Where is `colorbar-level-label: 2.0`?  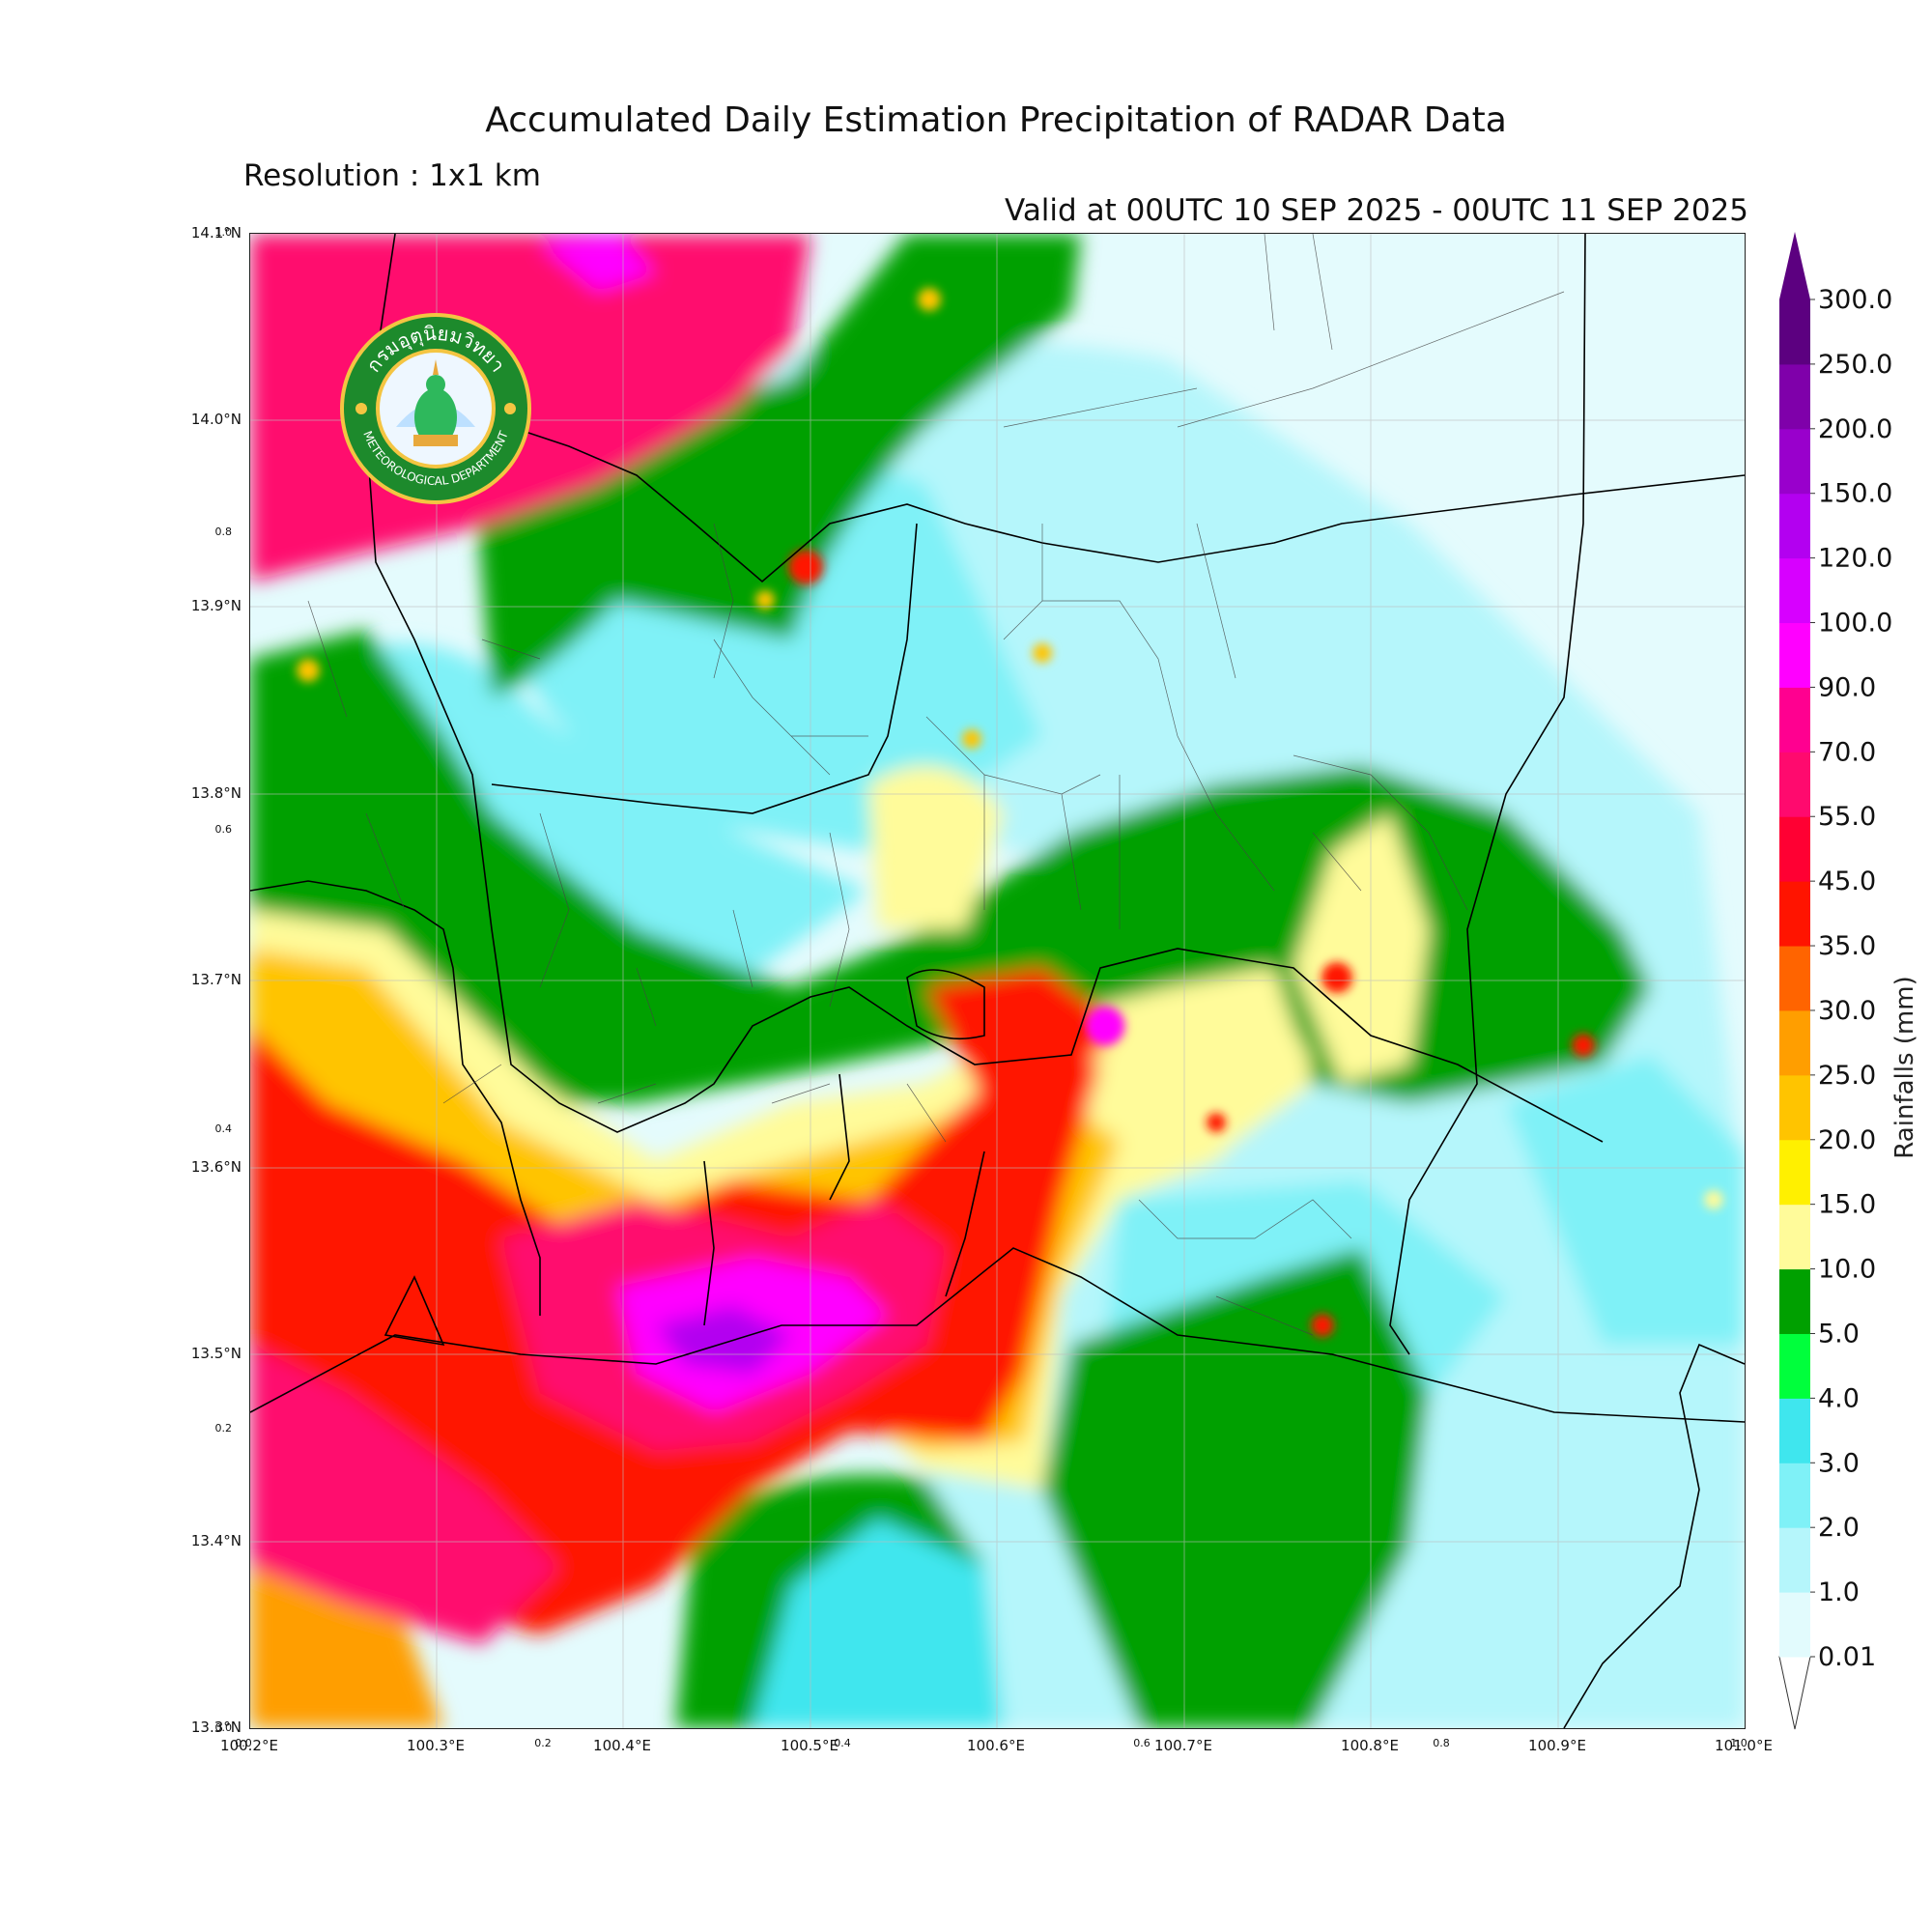
colorbar-level-label: 2.0 is located at coordinates (1839, 1528).